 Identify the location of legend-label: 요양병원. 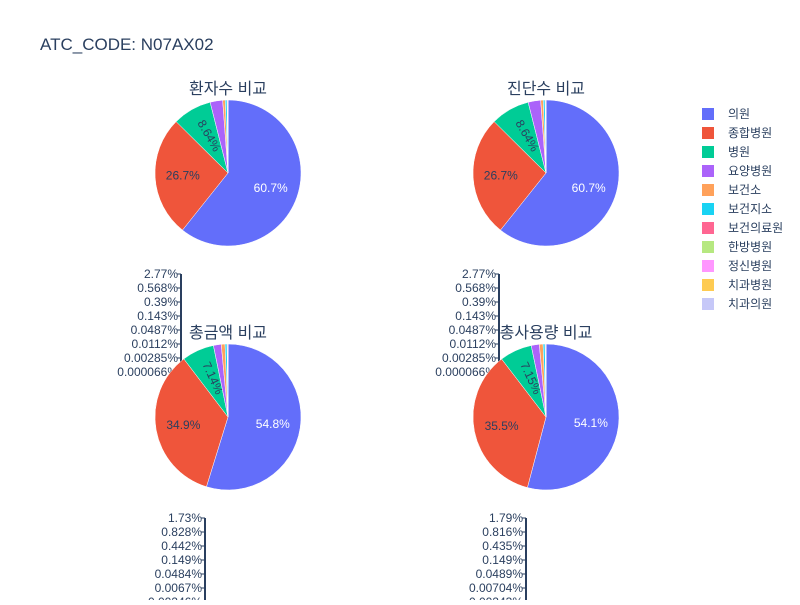
(750, 171).